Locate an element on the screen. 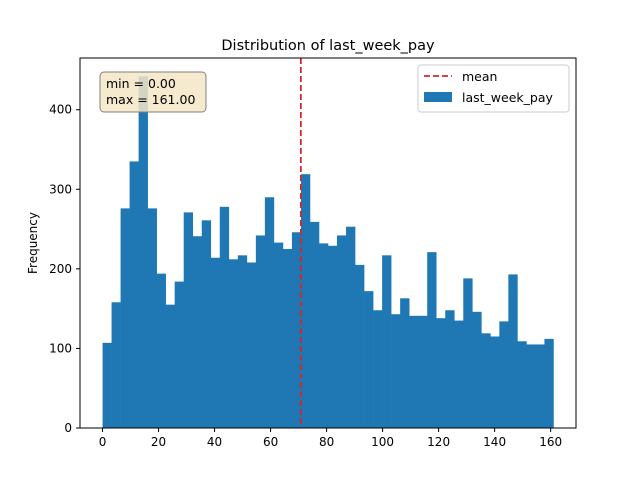 This screenshot has height=480, width=640. x-tick-label: 120 is located at coordinates (438, 442).